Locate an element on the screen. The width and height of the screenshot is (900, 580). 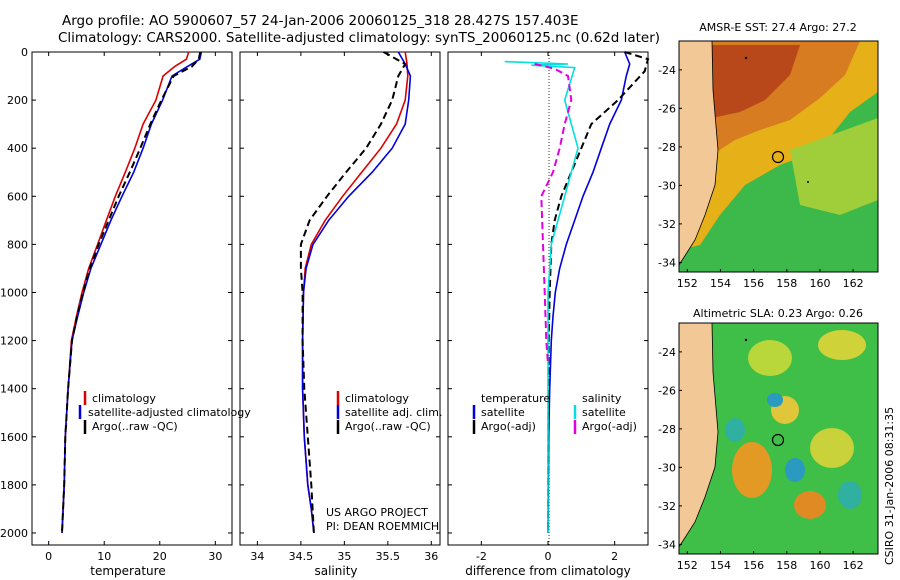
temperature-xlabel: temperature is located at coordinates (127, 571).